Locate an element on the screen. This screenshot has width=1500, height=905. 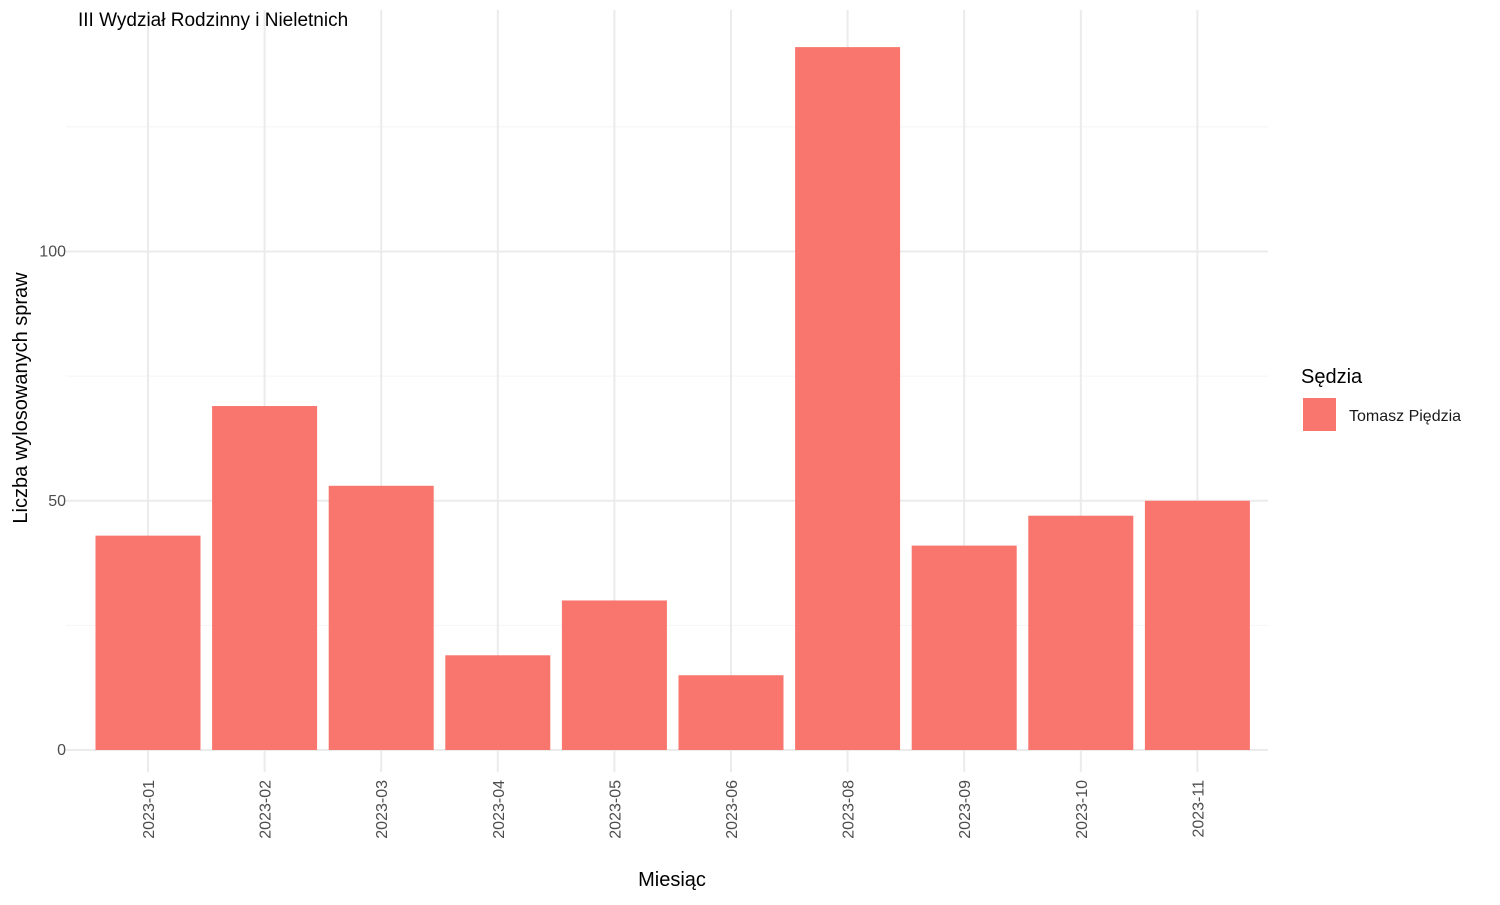
x-tick-label: 2023-02 is located at coordinates (266, 809).